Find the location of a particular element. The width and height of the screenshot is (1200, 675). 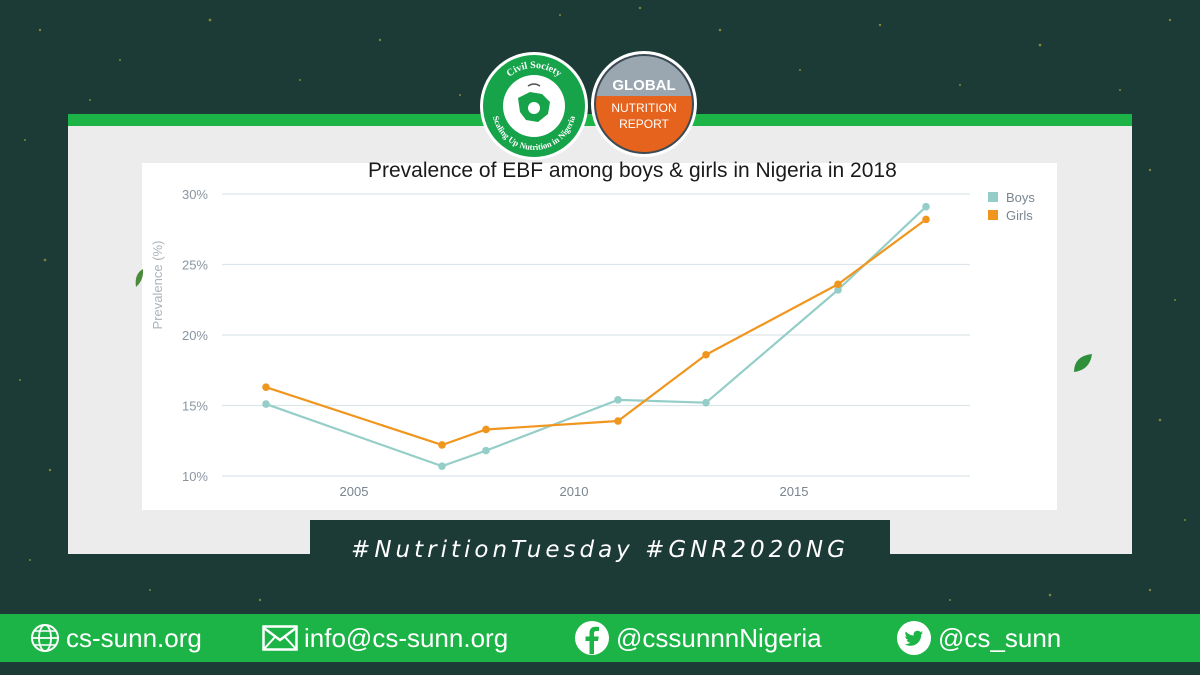

y-tick-label: 25% is located at coordinates (195, 265).